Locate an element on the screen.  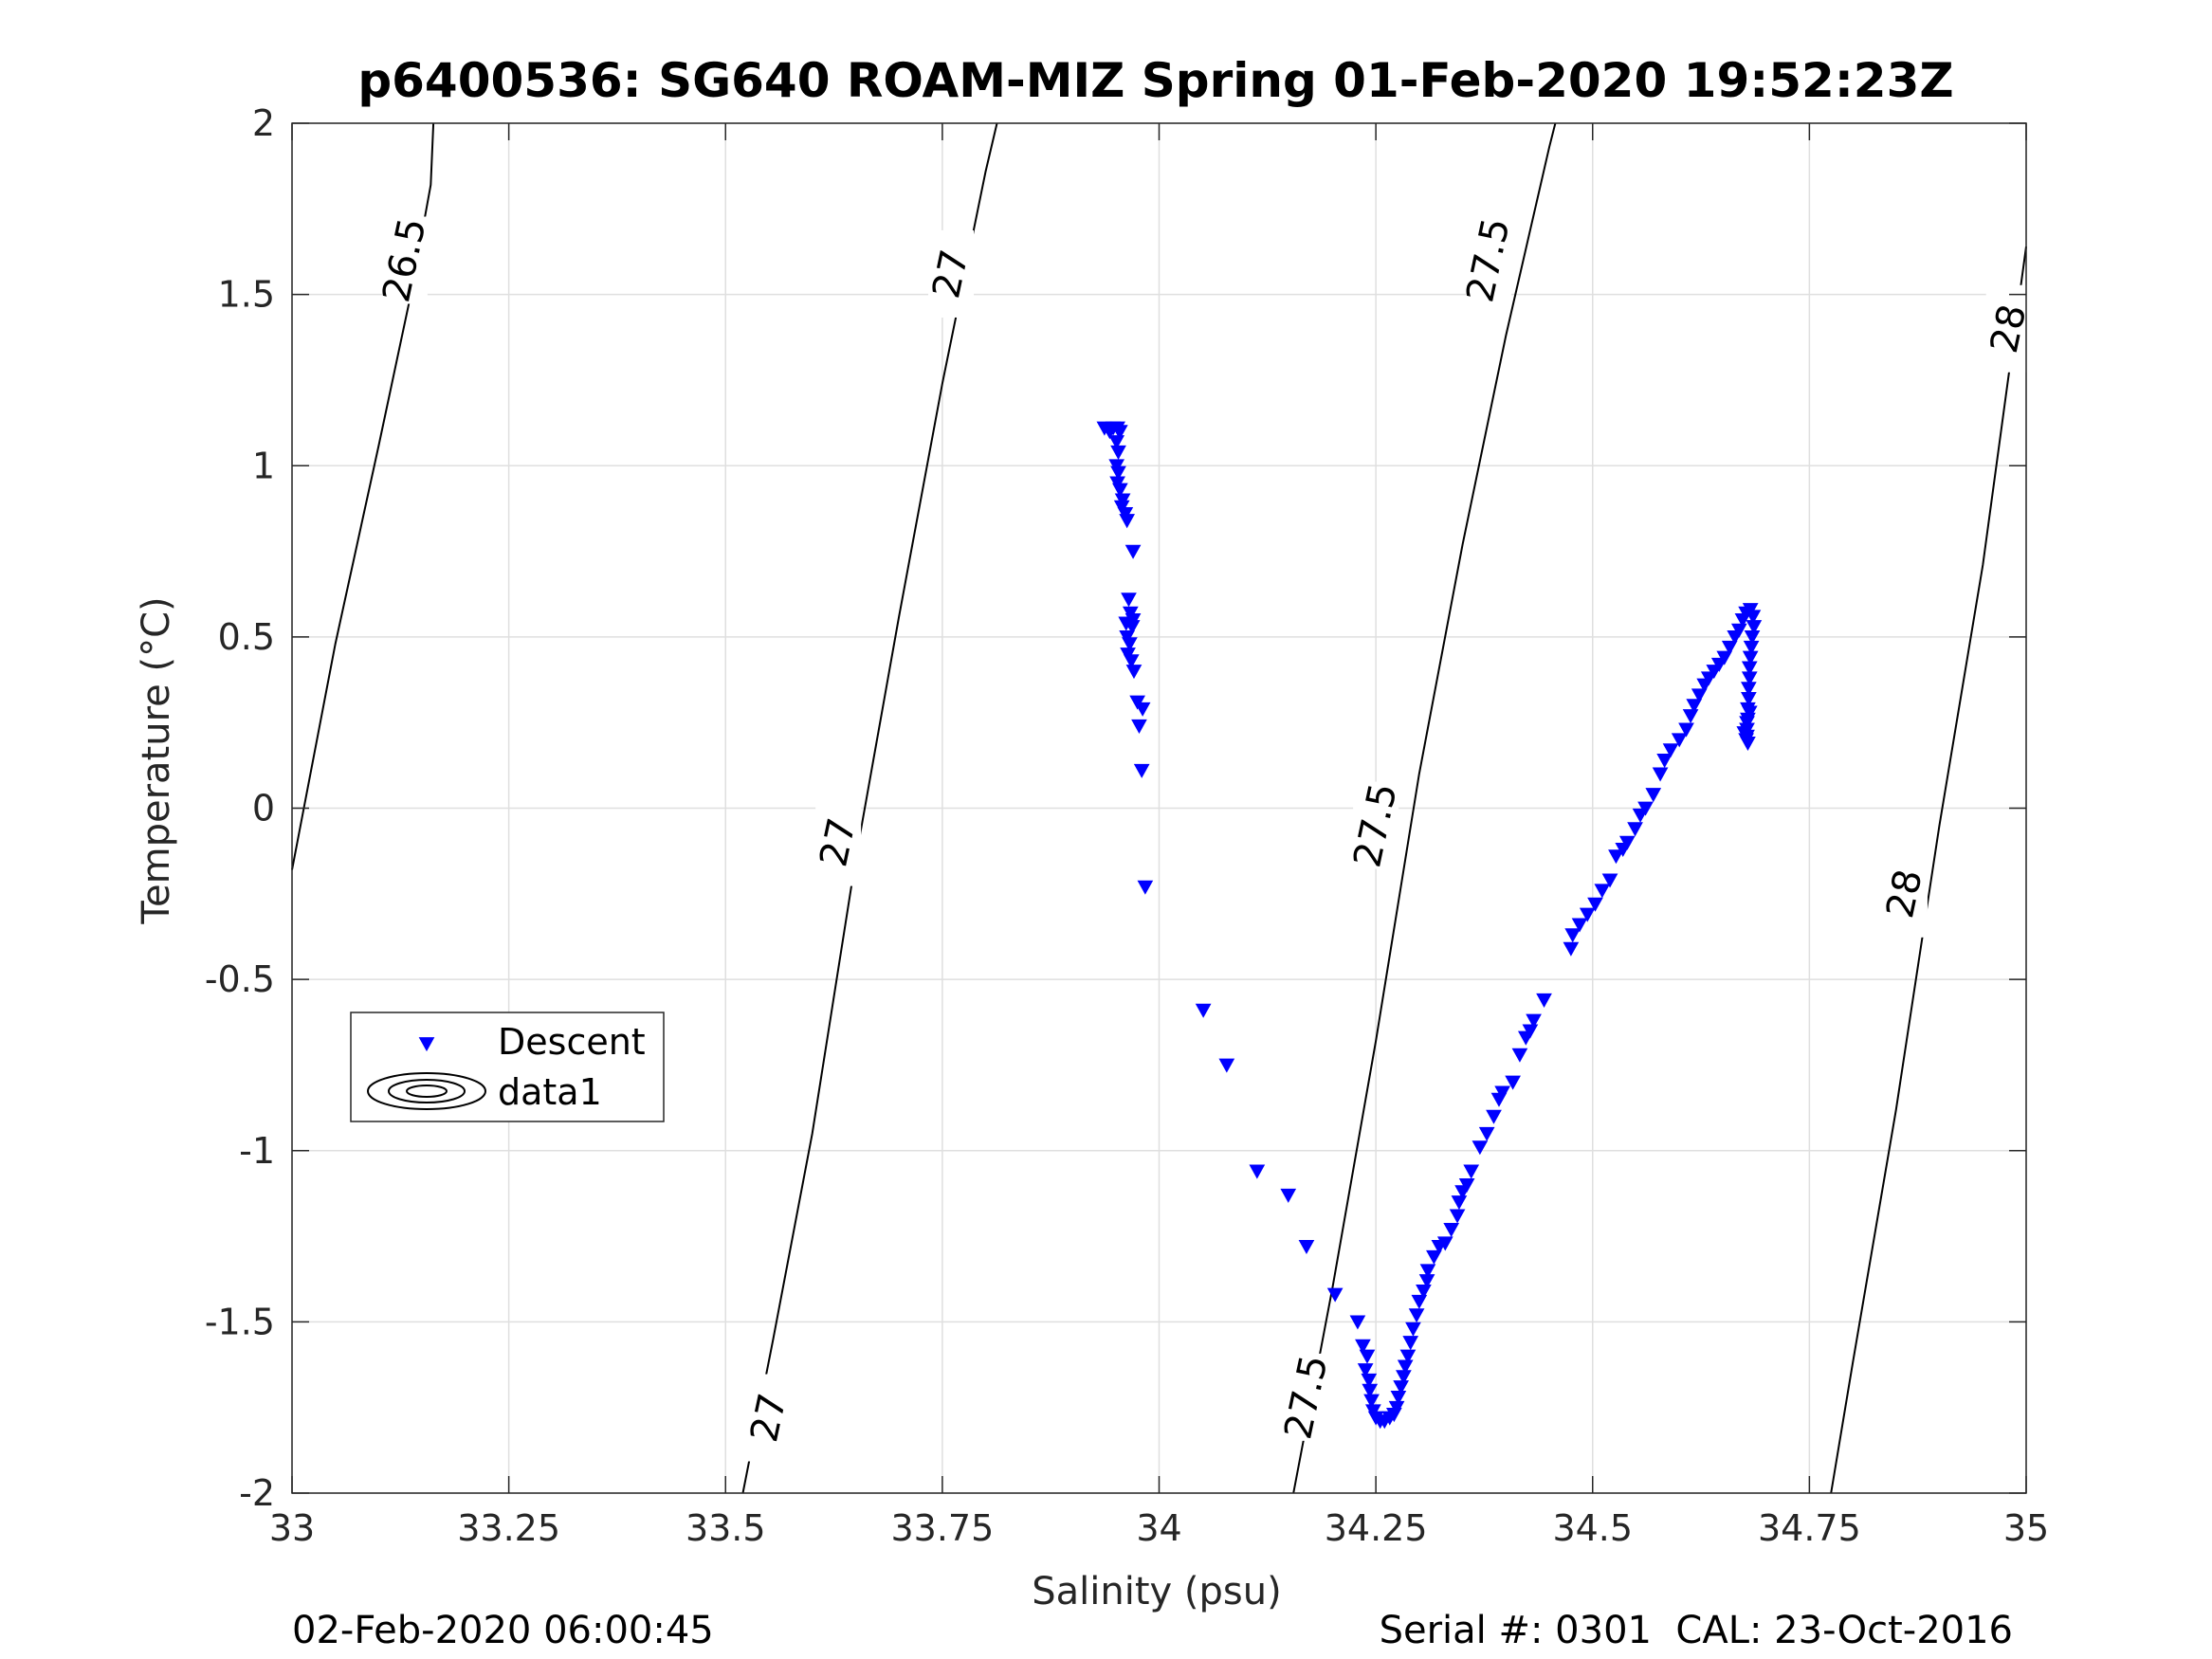
legend-box is located at coordinates (507, 1067).